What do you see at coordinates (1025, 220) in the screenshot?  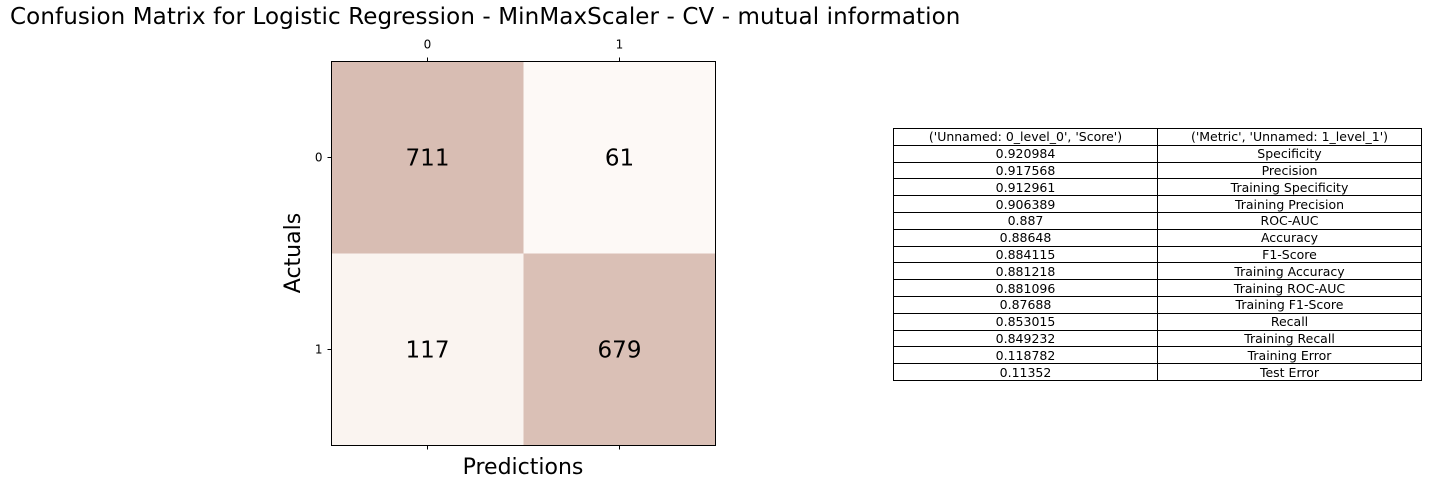 I see `table-cell: 0.887` at bounding box center [1025, 220].